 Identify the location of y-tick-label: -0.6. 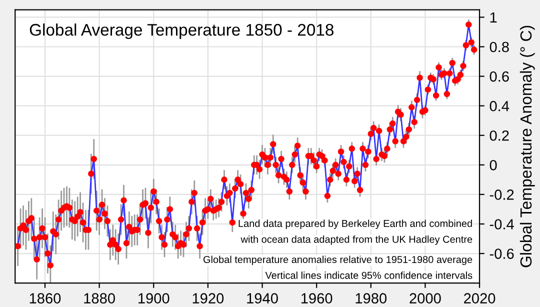
(502, 253).